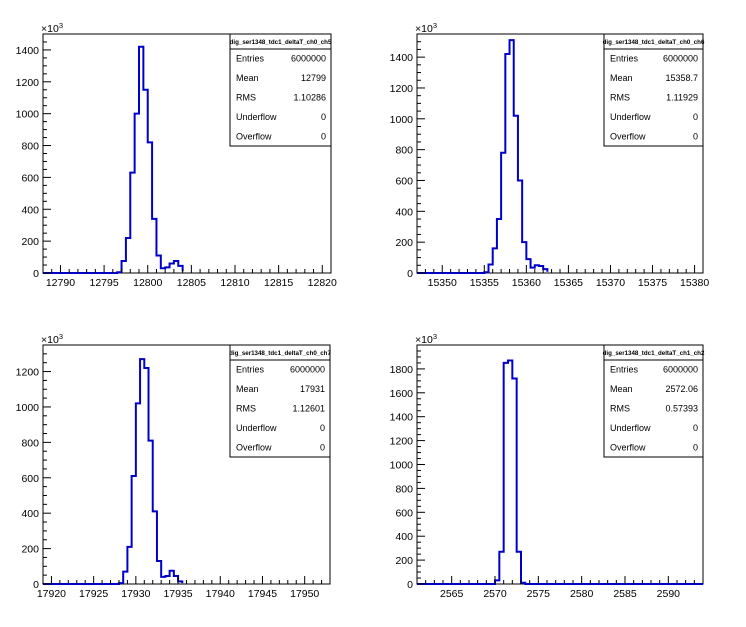 Image resolution: width=746 pixels, height=627 pixels. I want to click on x-tick-label: 17925, so click(93, 594).